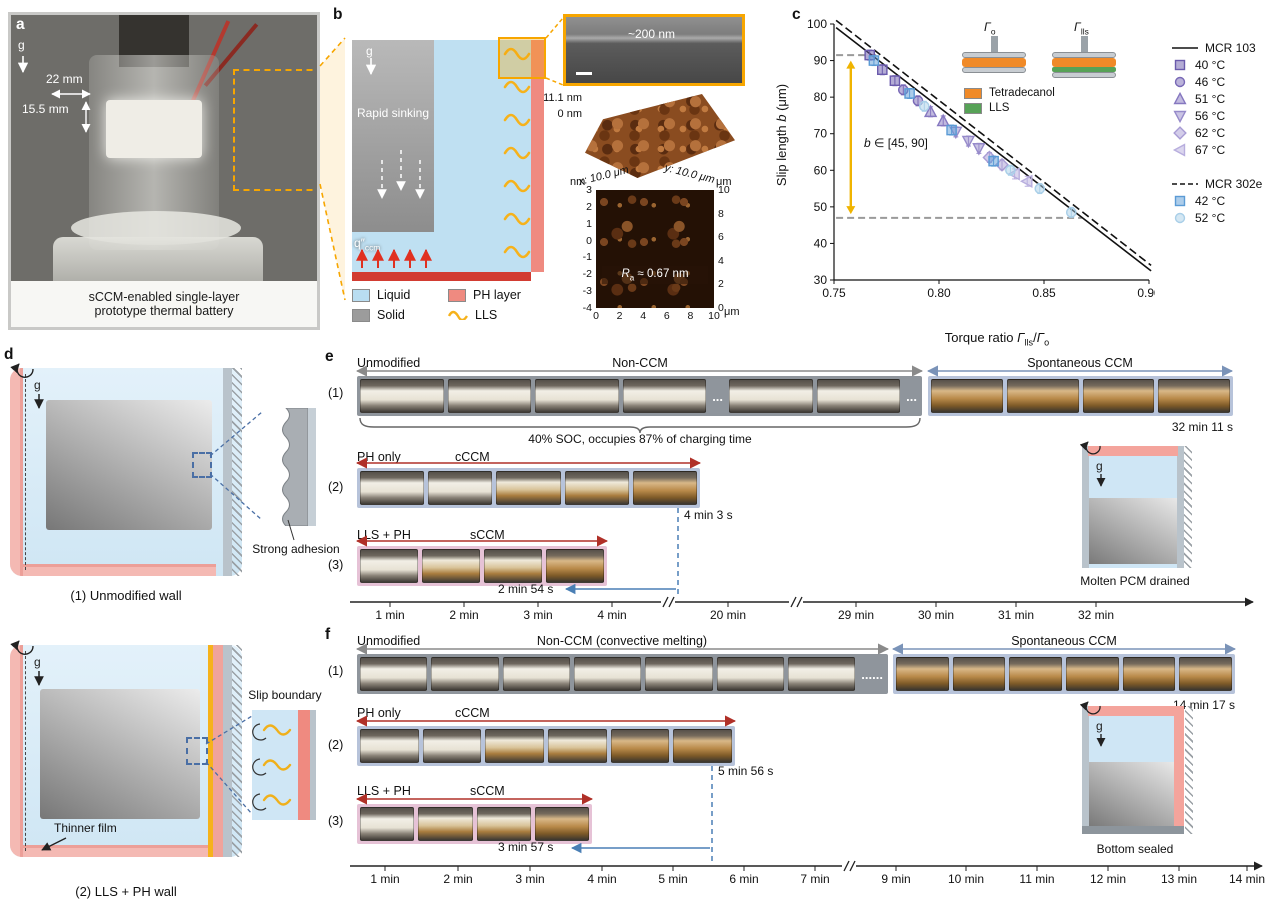 This screenshot has width=1269, height=912. Describe the element at coordinates (393, 136) in the screenshot. I see `solid-block` at that location.